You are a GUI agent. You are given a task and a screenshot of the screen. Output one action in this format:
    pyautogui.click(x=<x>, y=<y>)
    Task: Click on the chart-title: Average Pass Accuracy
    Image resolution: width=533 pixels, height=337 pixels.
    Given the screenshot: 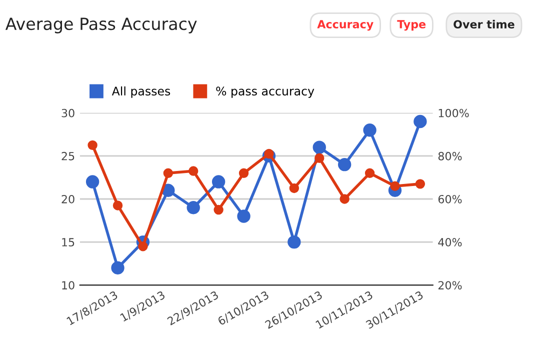 What is the action you would take?
    pyautogui.click(x=101, y=26)
    